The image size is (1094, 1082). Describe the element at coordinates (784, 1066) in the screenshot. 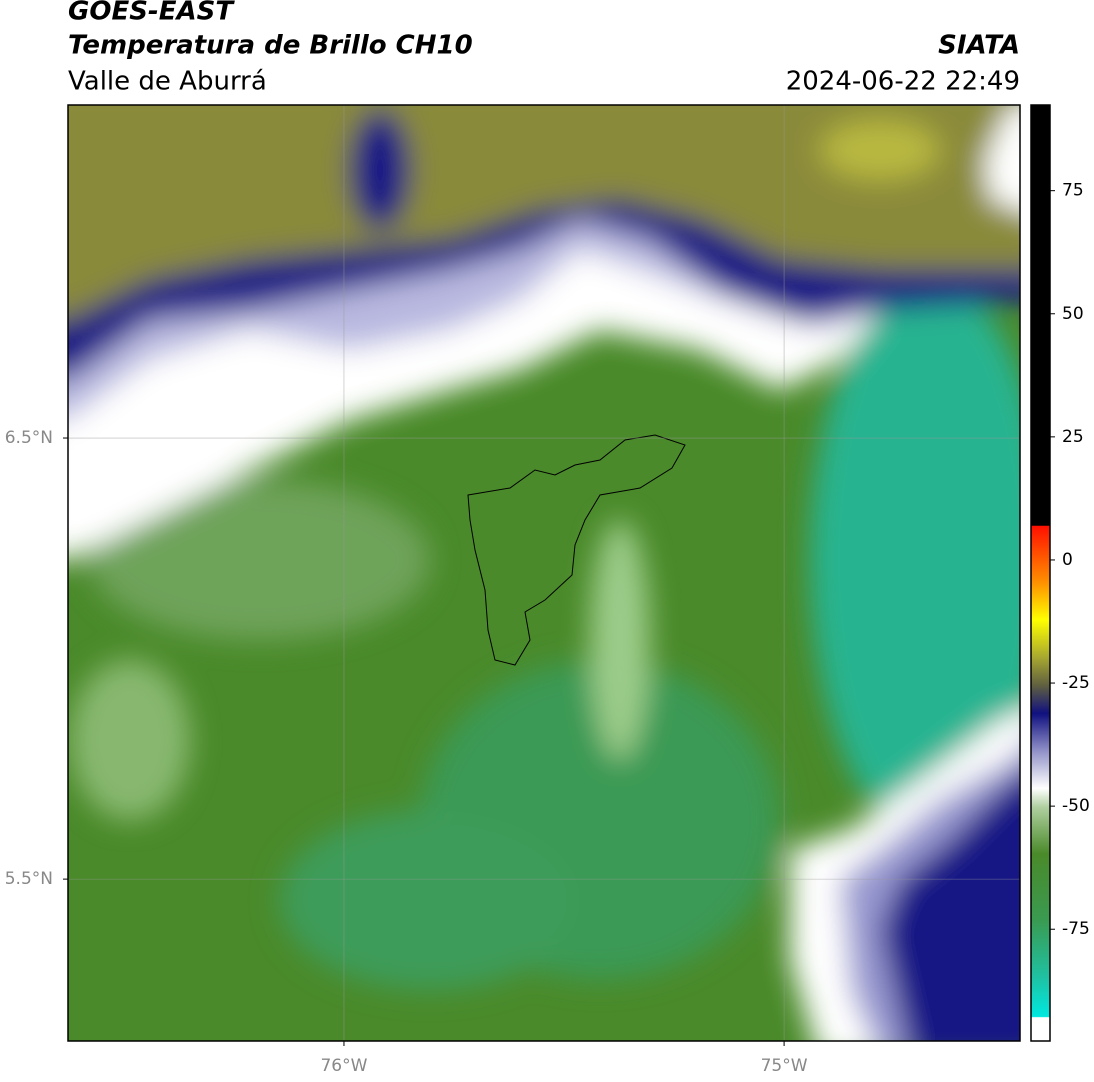

I see `x-tick-label: 75°W` at that location.